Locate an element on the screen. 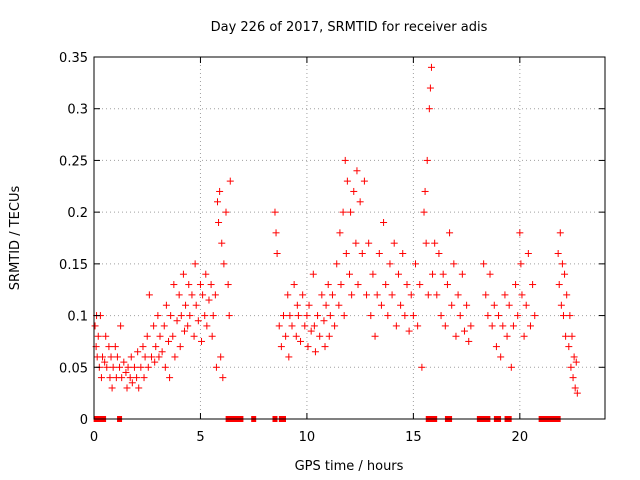 This screenshot has width=640, height=480. y-tick-label: 0.35 is located at coordinates (73, 58).